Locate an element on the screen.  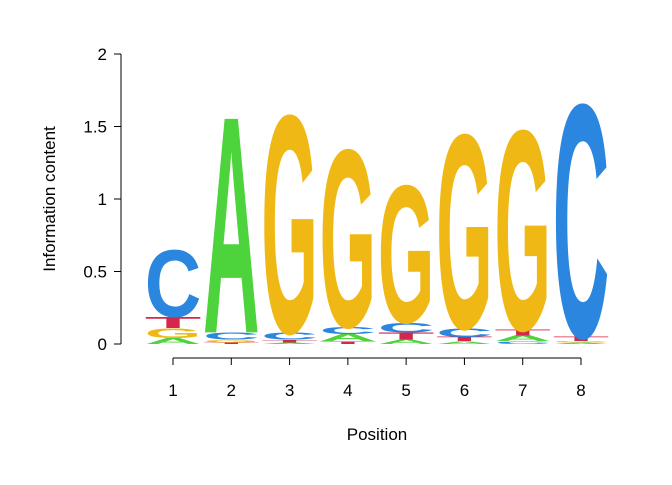
y-tick-label: 0.5 is located at coordinates (95, 272).